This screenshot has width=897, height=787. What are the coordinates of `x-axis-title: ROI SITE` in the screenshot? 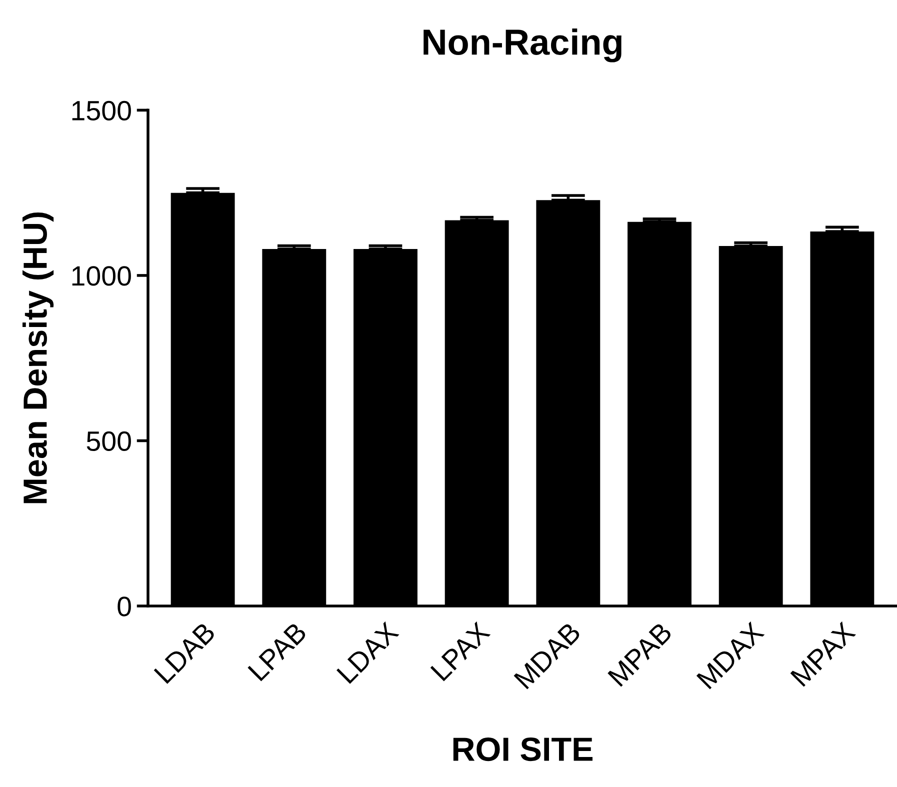 It's located at (523, 749).